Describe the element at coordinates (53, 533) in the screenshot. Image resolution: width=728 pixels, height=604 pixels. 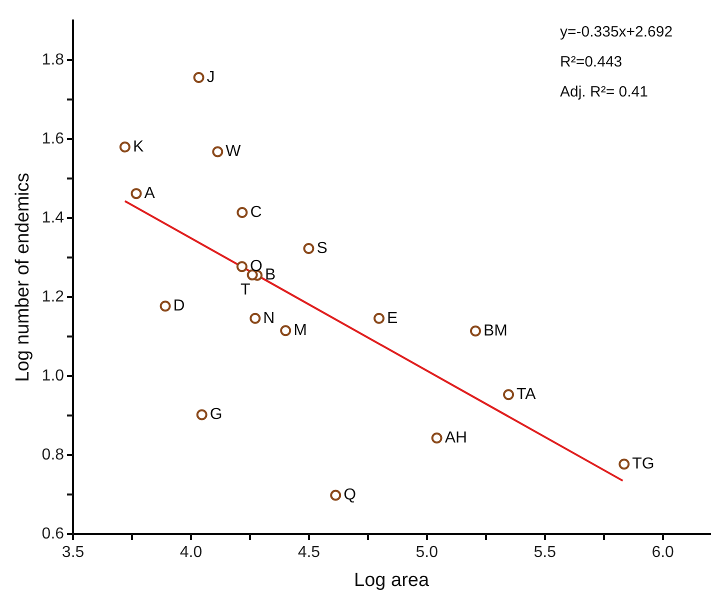
I see `y-tick-label: 0.6` at that location.